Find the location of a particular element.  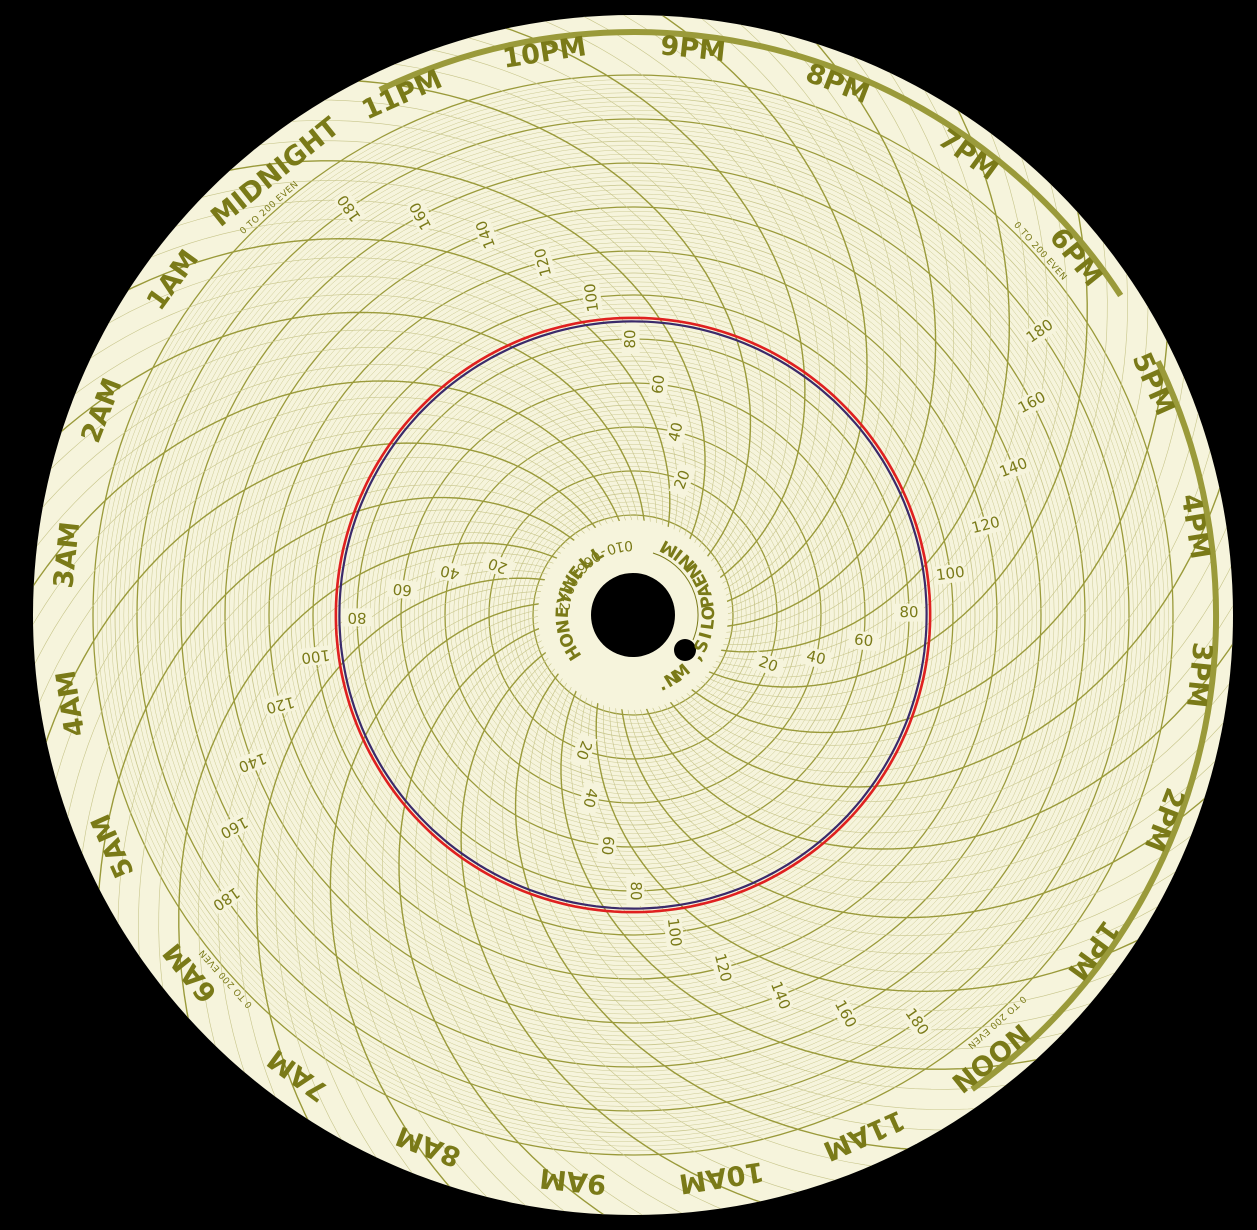

hub-char: O is located at coordinates (709, 613).